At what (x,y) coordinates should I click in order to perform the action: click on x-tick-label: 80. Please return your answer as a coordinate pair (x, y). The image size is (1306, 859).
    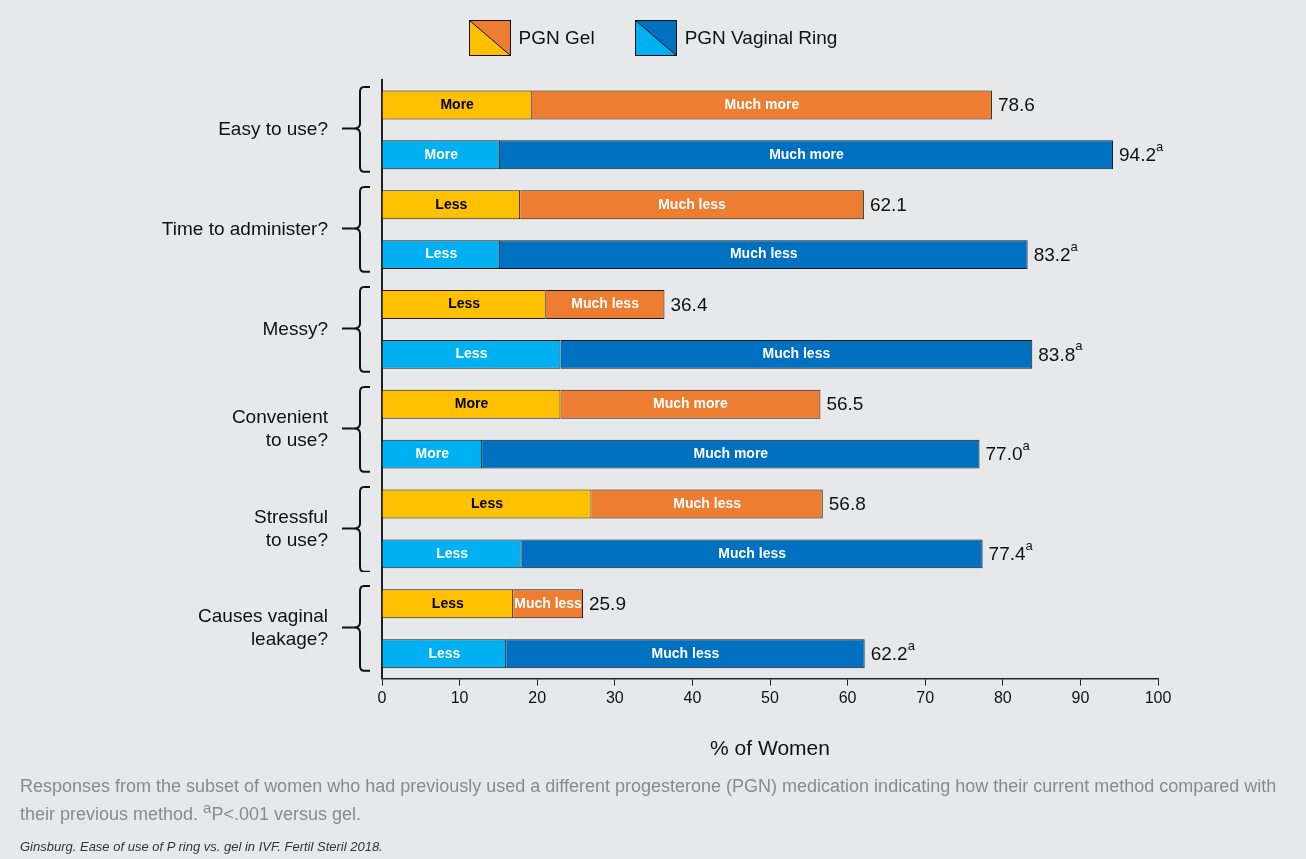
    Looking at the image, I should click on (1002, 697).